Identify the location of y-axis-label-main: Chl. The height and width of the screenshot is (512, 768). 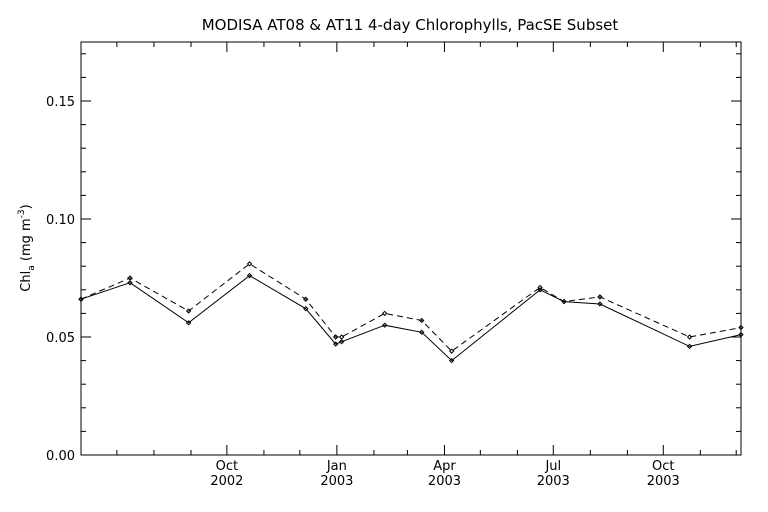
(26, 281).